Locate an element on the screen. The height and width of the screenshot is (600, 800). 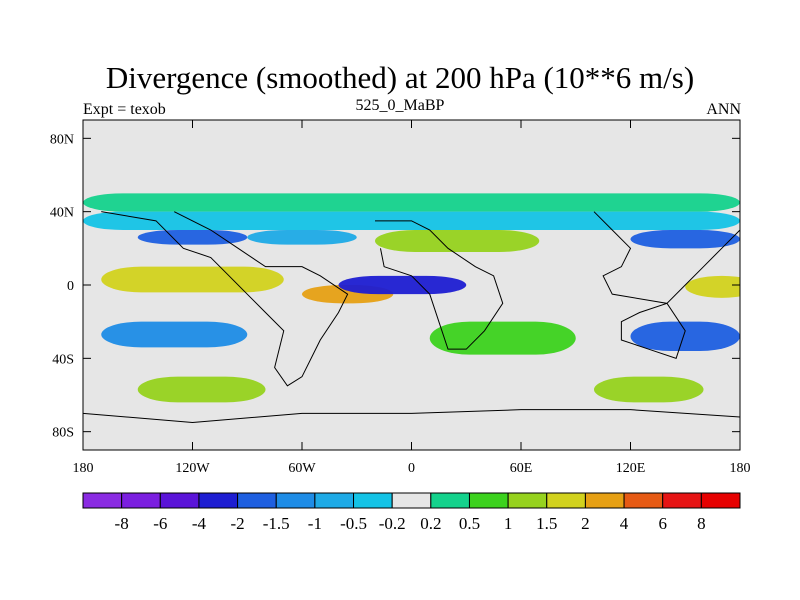
y-tick-label-0: 80N is located at coordinates (62, 139).